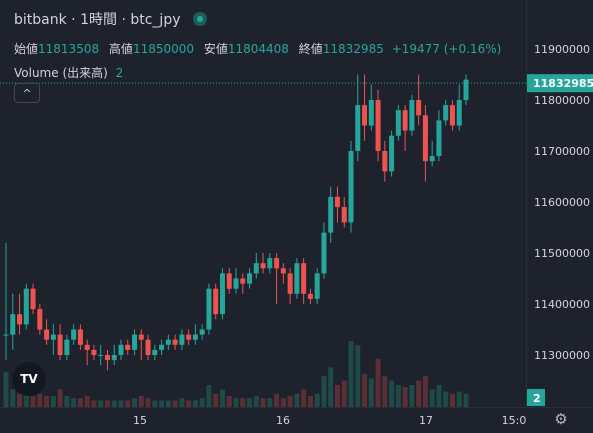  I want to click on market-status-icon, so click(199, 19).